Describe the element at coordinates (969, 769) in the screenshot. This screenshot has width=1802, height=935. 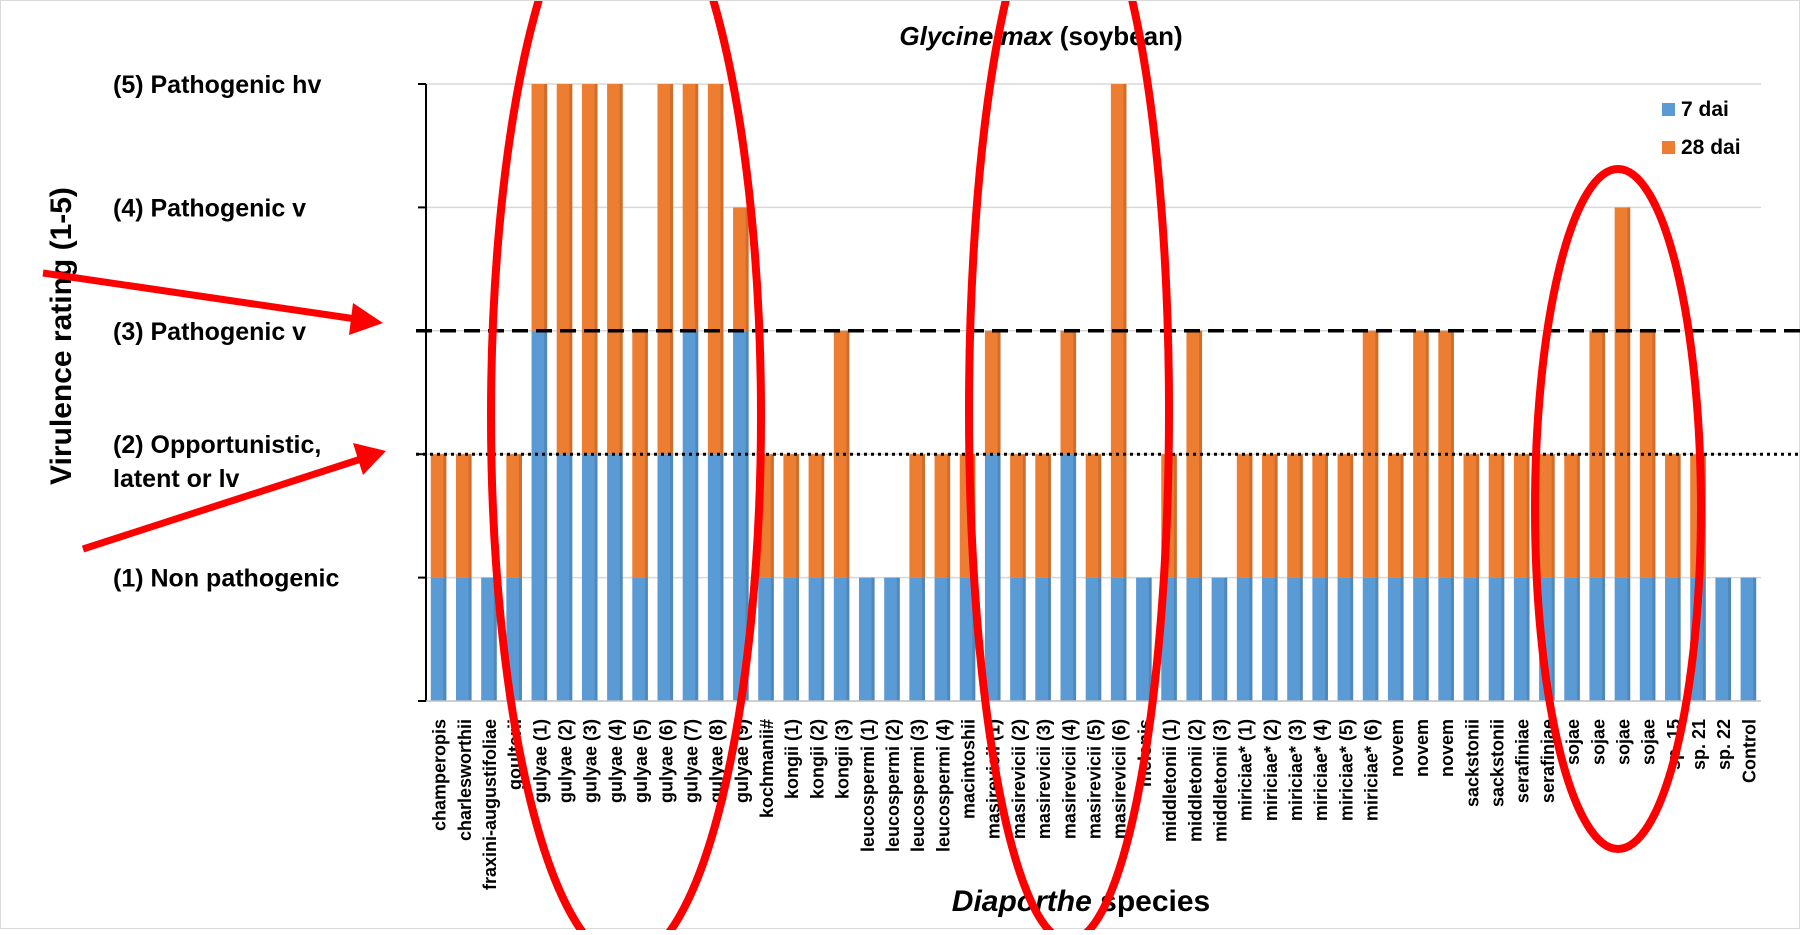
I see `category-label: macintoshii` at that location.